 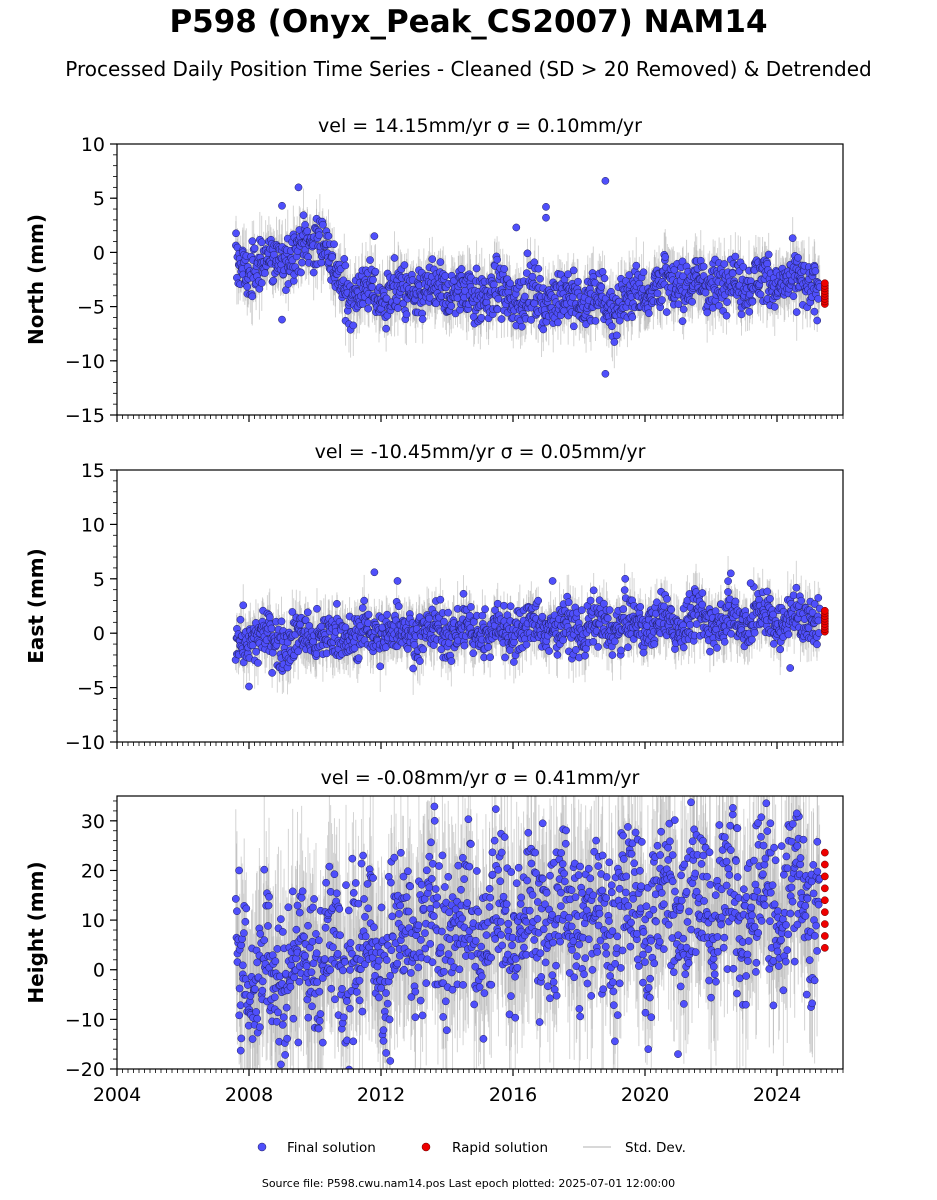 I want to click on y-tick-label: 0, so click(x=99, y=634).